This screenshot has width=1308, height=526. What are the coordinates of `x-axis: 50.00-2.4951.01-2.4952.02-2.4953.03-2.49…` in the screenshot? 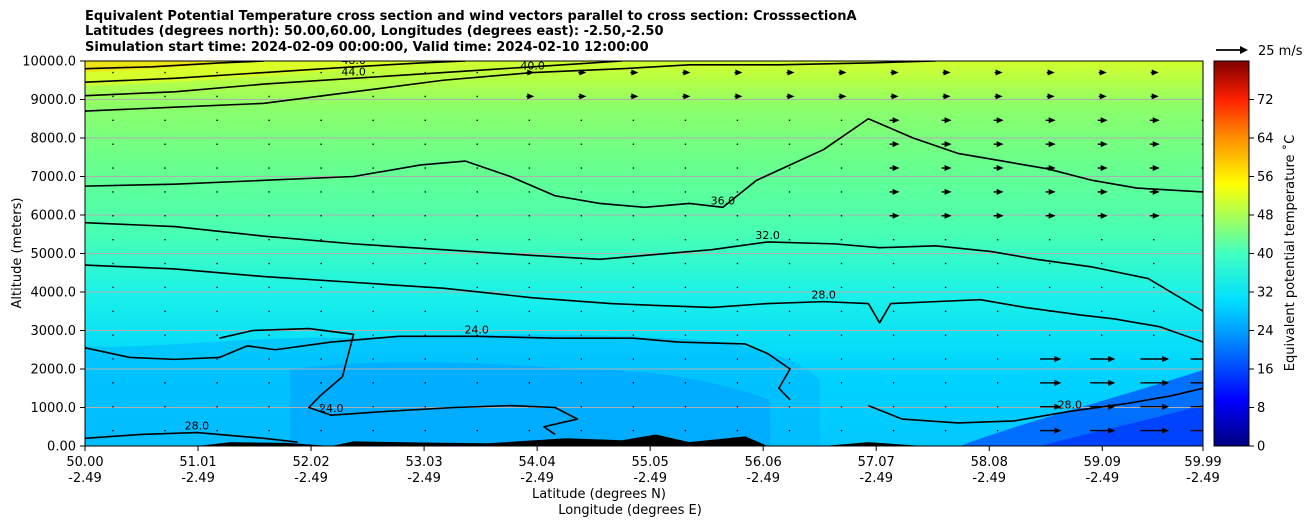 It's located at (644, 466).